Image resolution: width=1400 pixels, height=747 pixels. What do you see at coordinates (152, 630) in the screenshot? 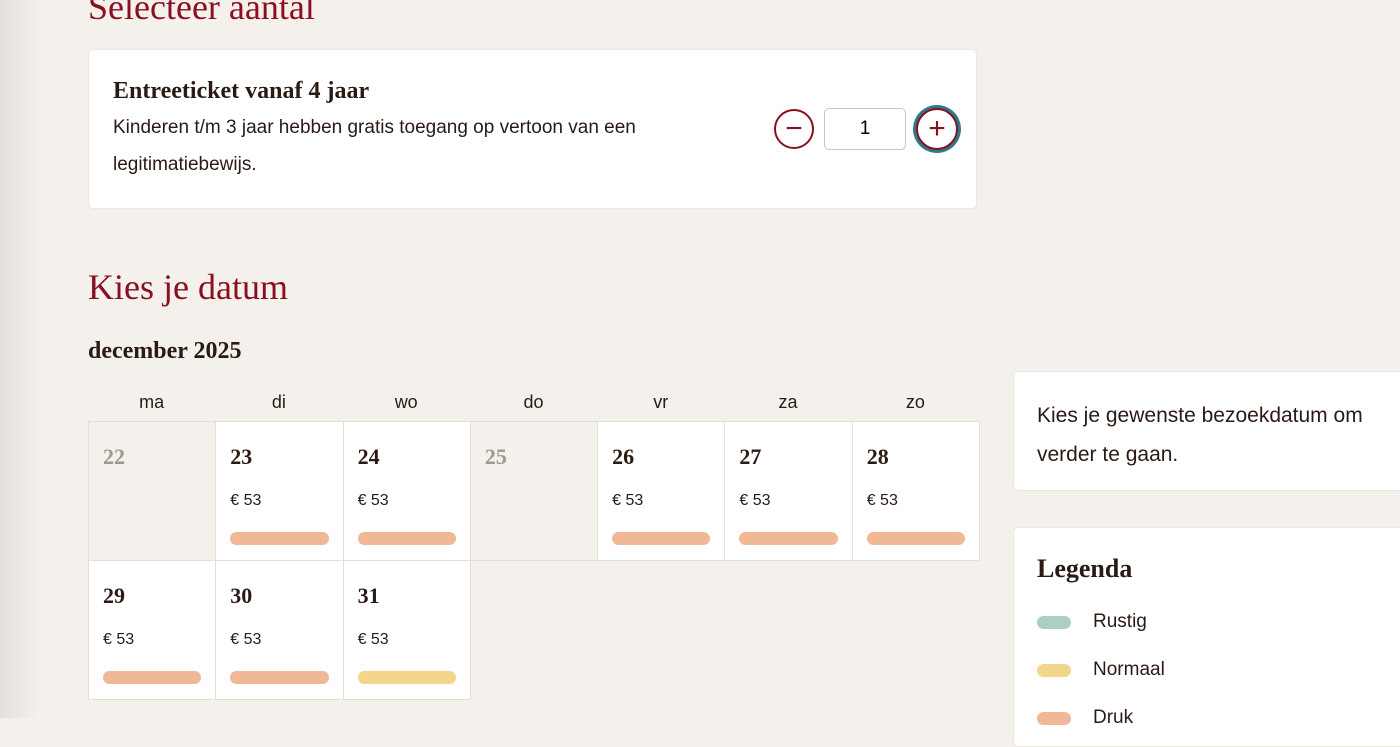
I see `calendar-day-29: 29 € 53` at bounding box center [152, 630].